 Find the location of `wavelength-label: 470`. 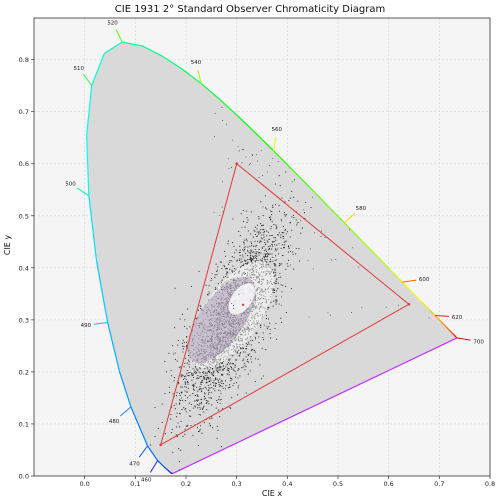

wavelength-label: 470 is located at coordinates (134, 465).